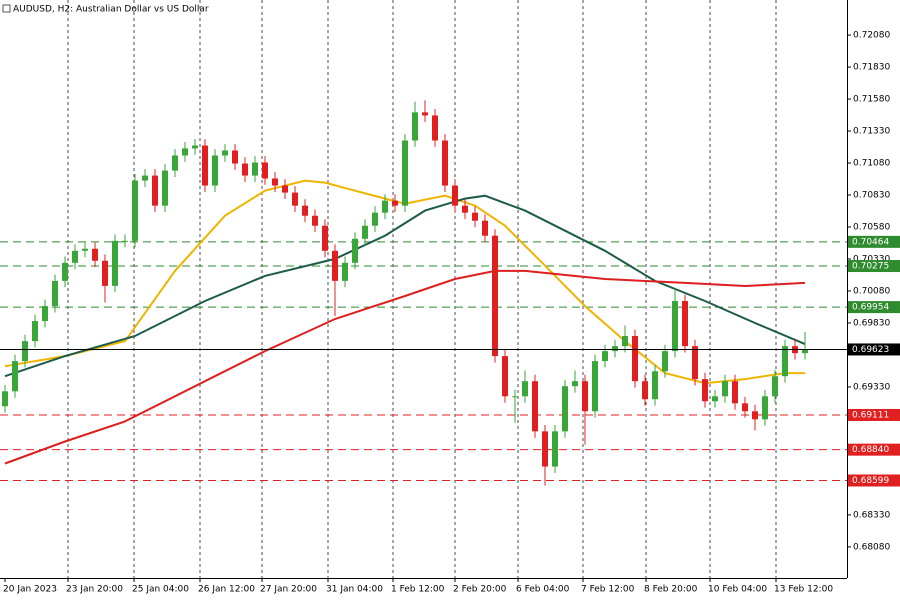  What do you see at coordinates (871, 36) in the screenshot?
I see `y-tick-label: 0.72080` at bounding box center [871, 36].